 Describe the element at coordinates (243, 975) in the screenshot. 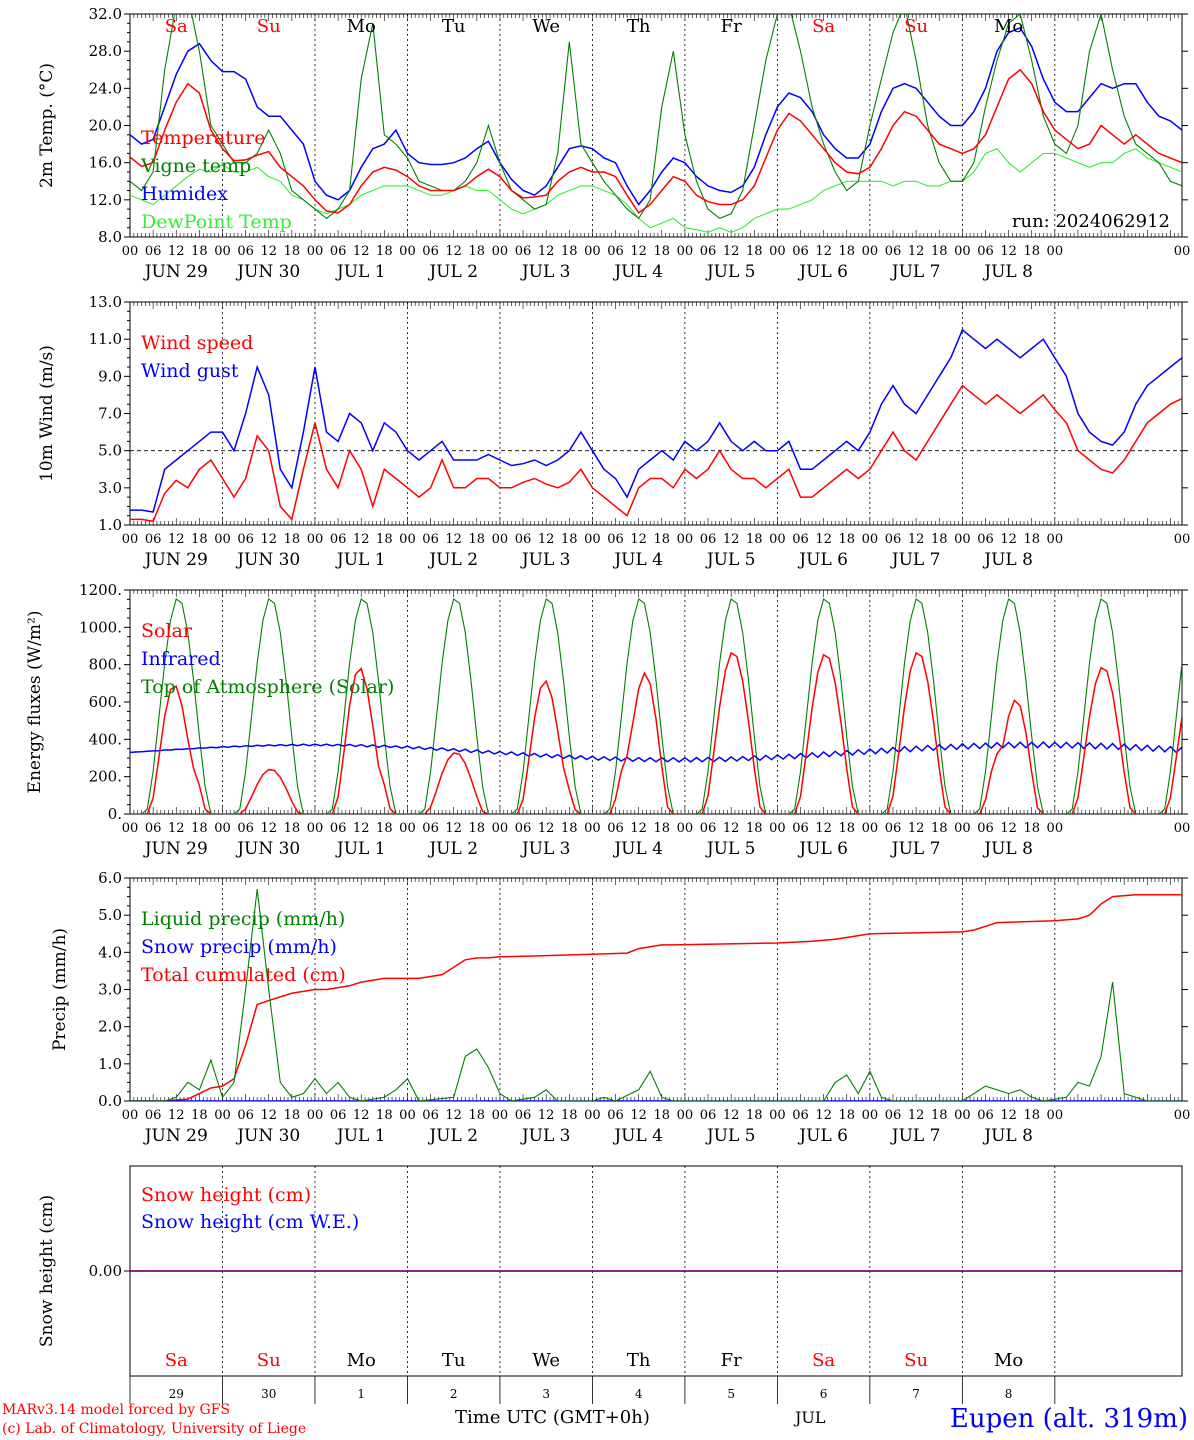

I see `legend-entry: Total cumulated (cm)` at that location.